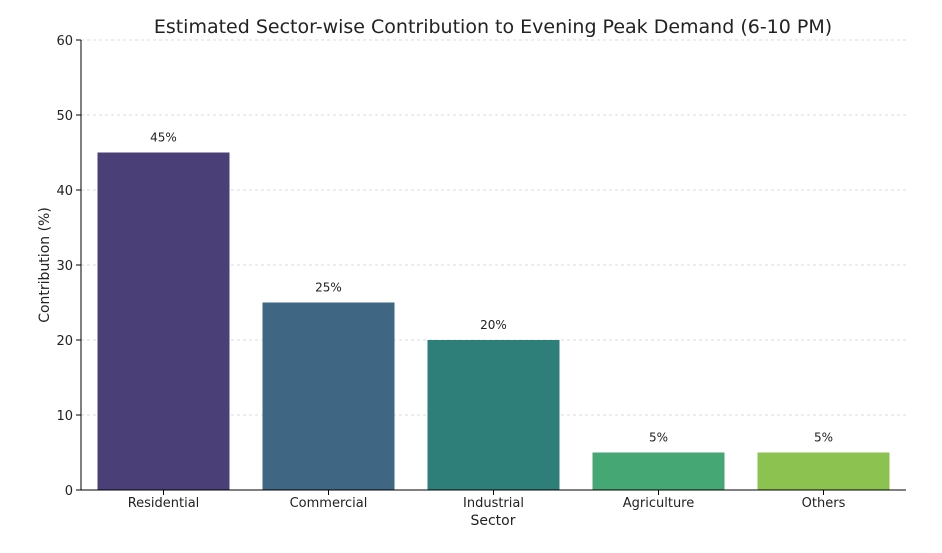 The image size is (942, 553). What do you see at coordinates (659, 503) in the screenshot?
I see `x-tick-label: Agriculture` at bounding box center [659, 503].